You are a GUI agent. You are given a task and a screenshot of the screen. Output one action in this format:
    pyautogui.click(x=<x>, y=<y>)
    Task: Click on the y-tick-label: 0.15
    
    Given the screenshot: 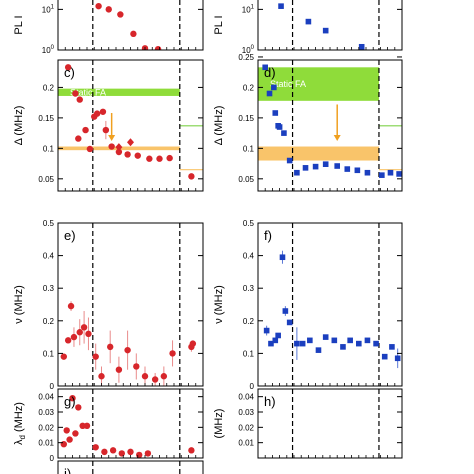 What is the action you would take?
    pyautogui.click(x=246, y=118)
    